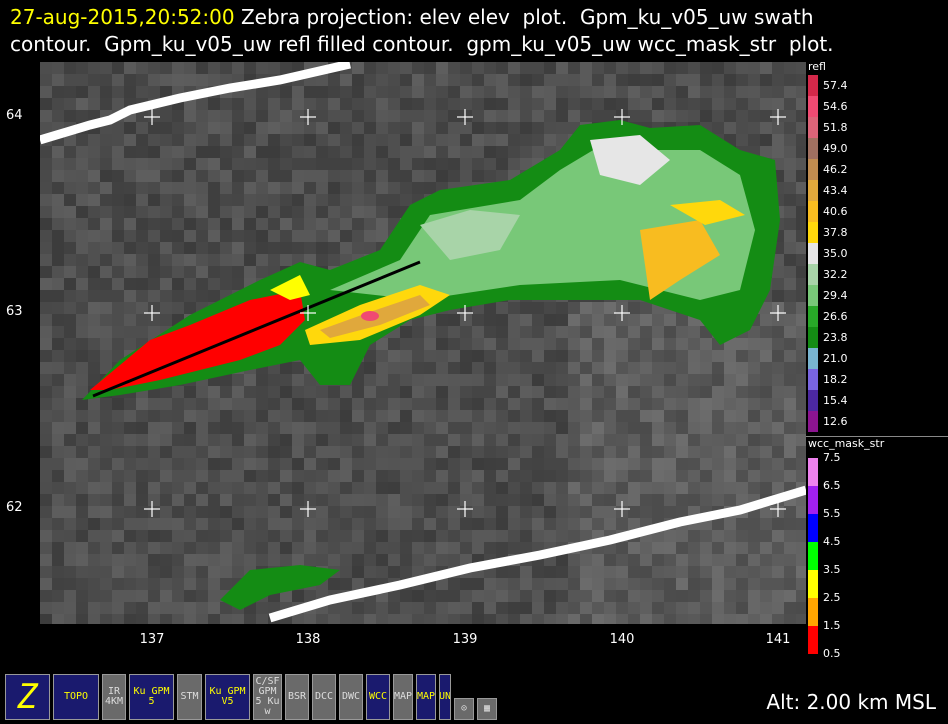 The height and width of the screenshot is (724, 948). Describe the element at coordinates (835, 400) in the screenshot. I see `legend-label: 15.4` at that location.